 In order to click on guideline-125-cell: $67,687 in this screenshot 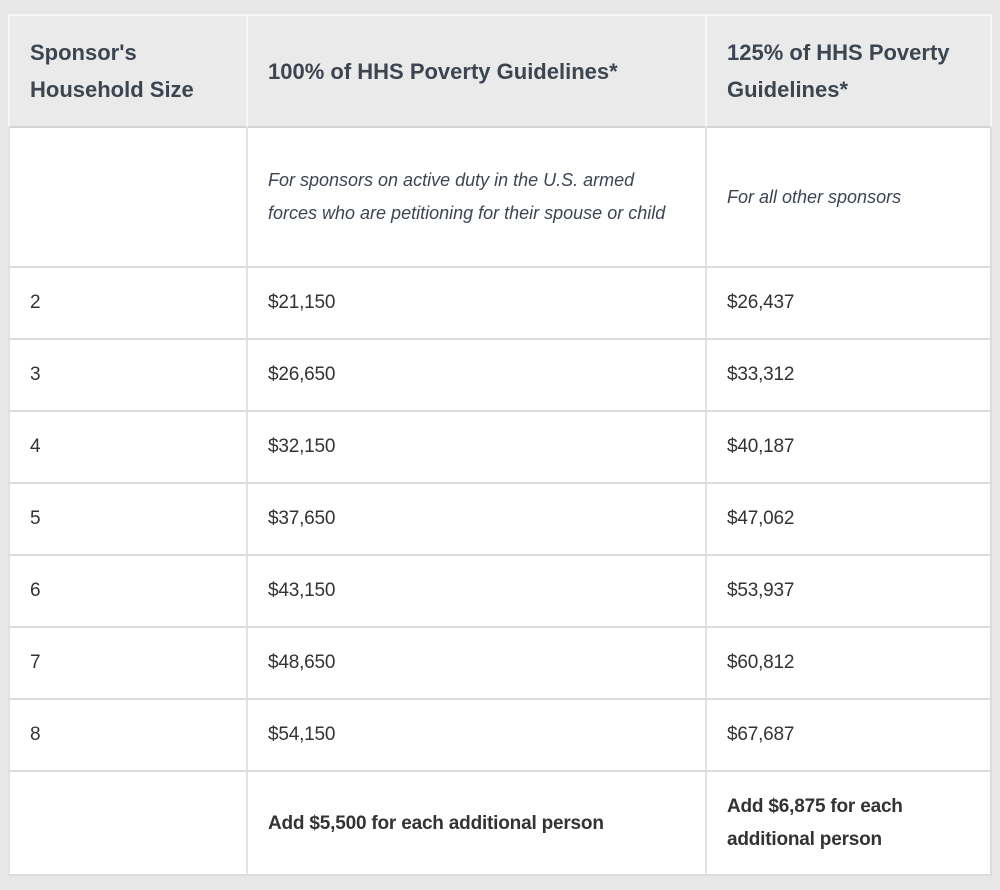, I will do `click(849, 736)`.